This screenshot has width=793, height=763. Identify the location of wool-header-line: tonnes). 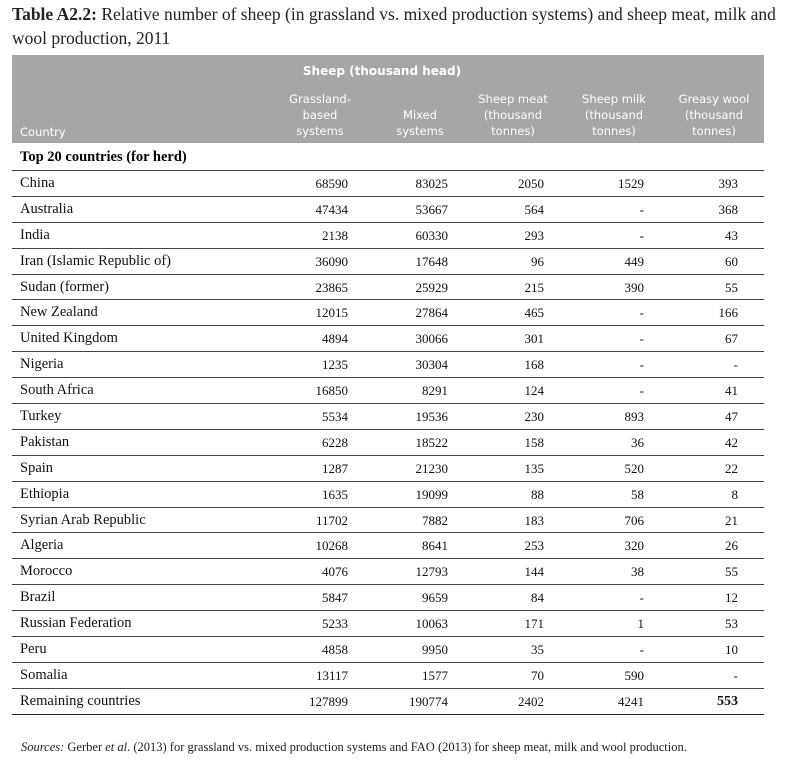
(714, 131).